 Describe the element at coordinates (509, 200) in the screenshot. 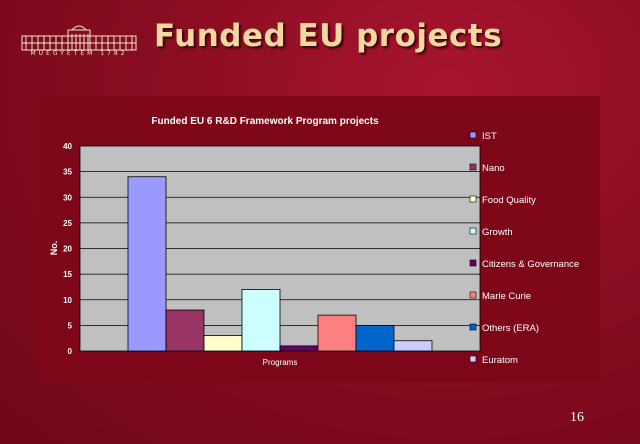

I see `legend-label: Food Quality` at that location.